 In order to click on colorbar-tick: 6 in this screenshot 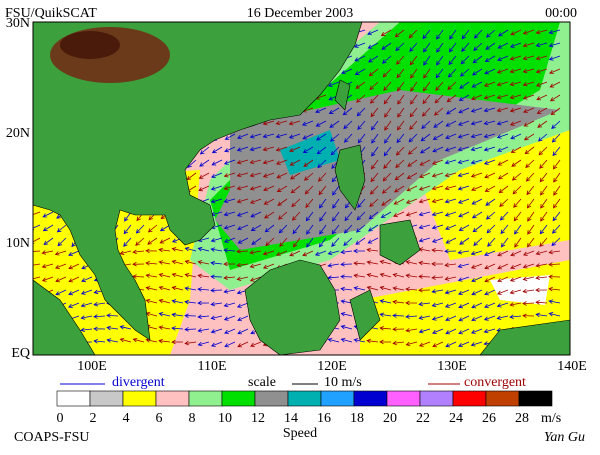, I will do `click(159, 418)`.